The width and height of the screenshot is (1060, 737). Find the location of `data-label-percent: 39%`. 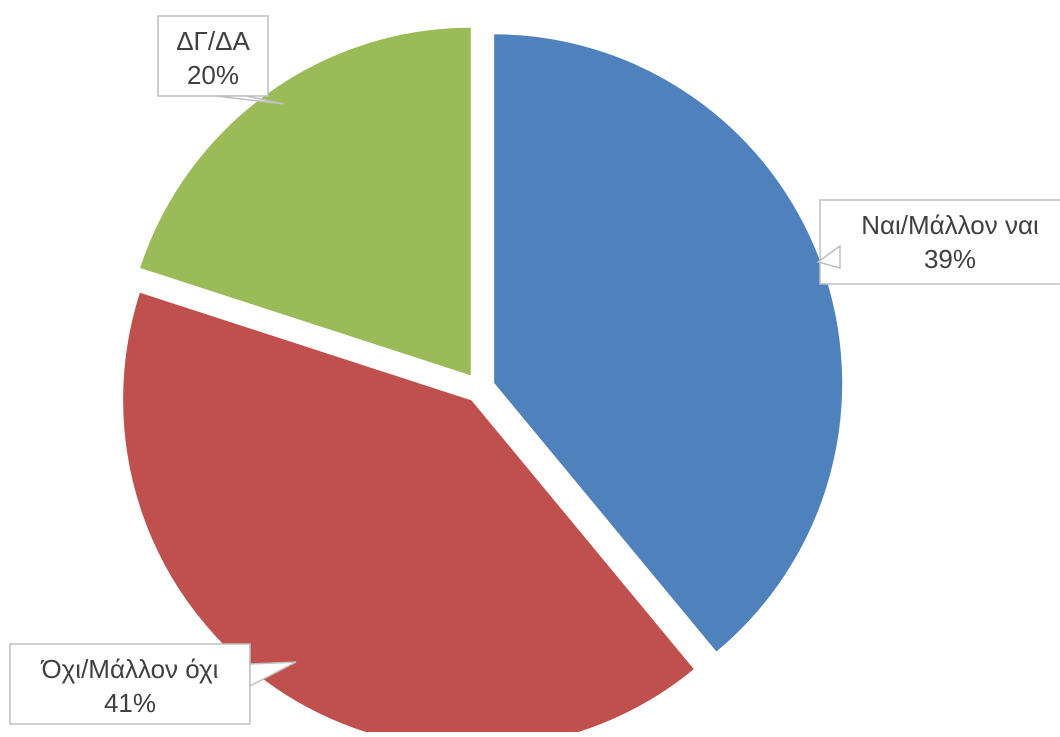

data-label-percent: 39% is located at coordinates (950, 259).